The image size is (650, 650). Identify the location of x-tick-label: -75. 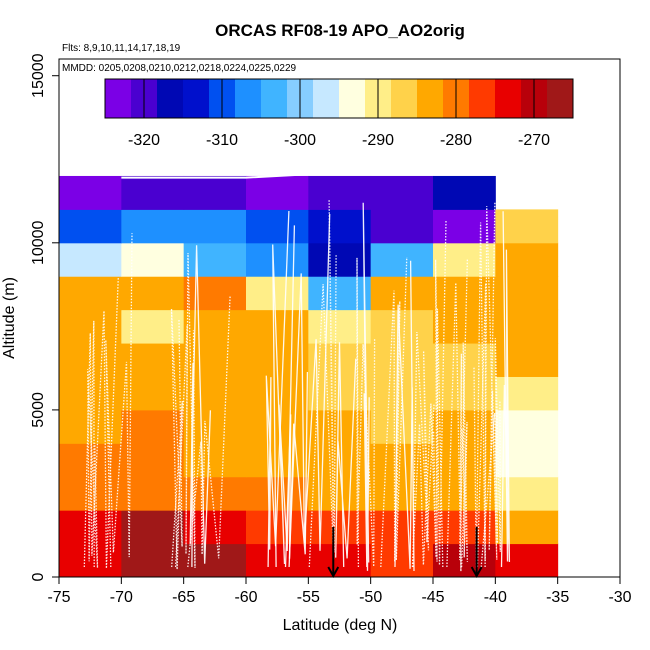
(58, 597).